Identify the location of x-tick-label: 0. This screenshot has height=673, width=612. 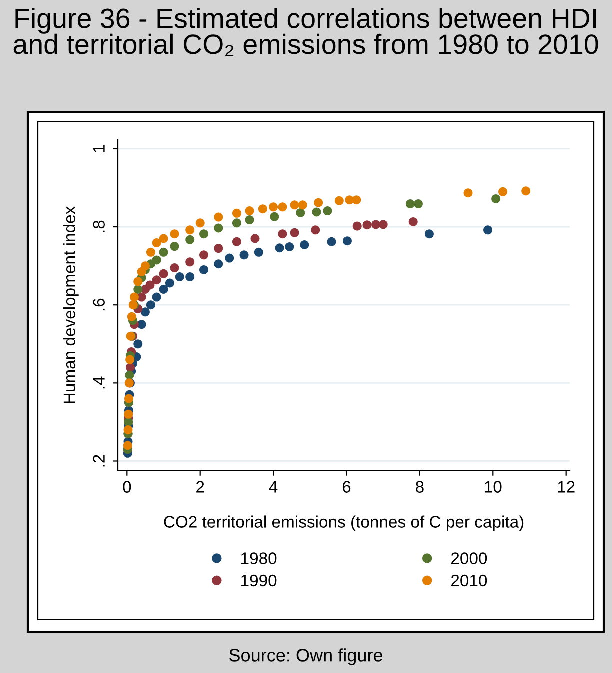
(127, 487).